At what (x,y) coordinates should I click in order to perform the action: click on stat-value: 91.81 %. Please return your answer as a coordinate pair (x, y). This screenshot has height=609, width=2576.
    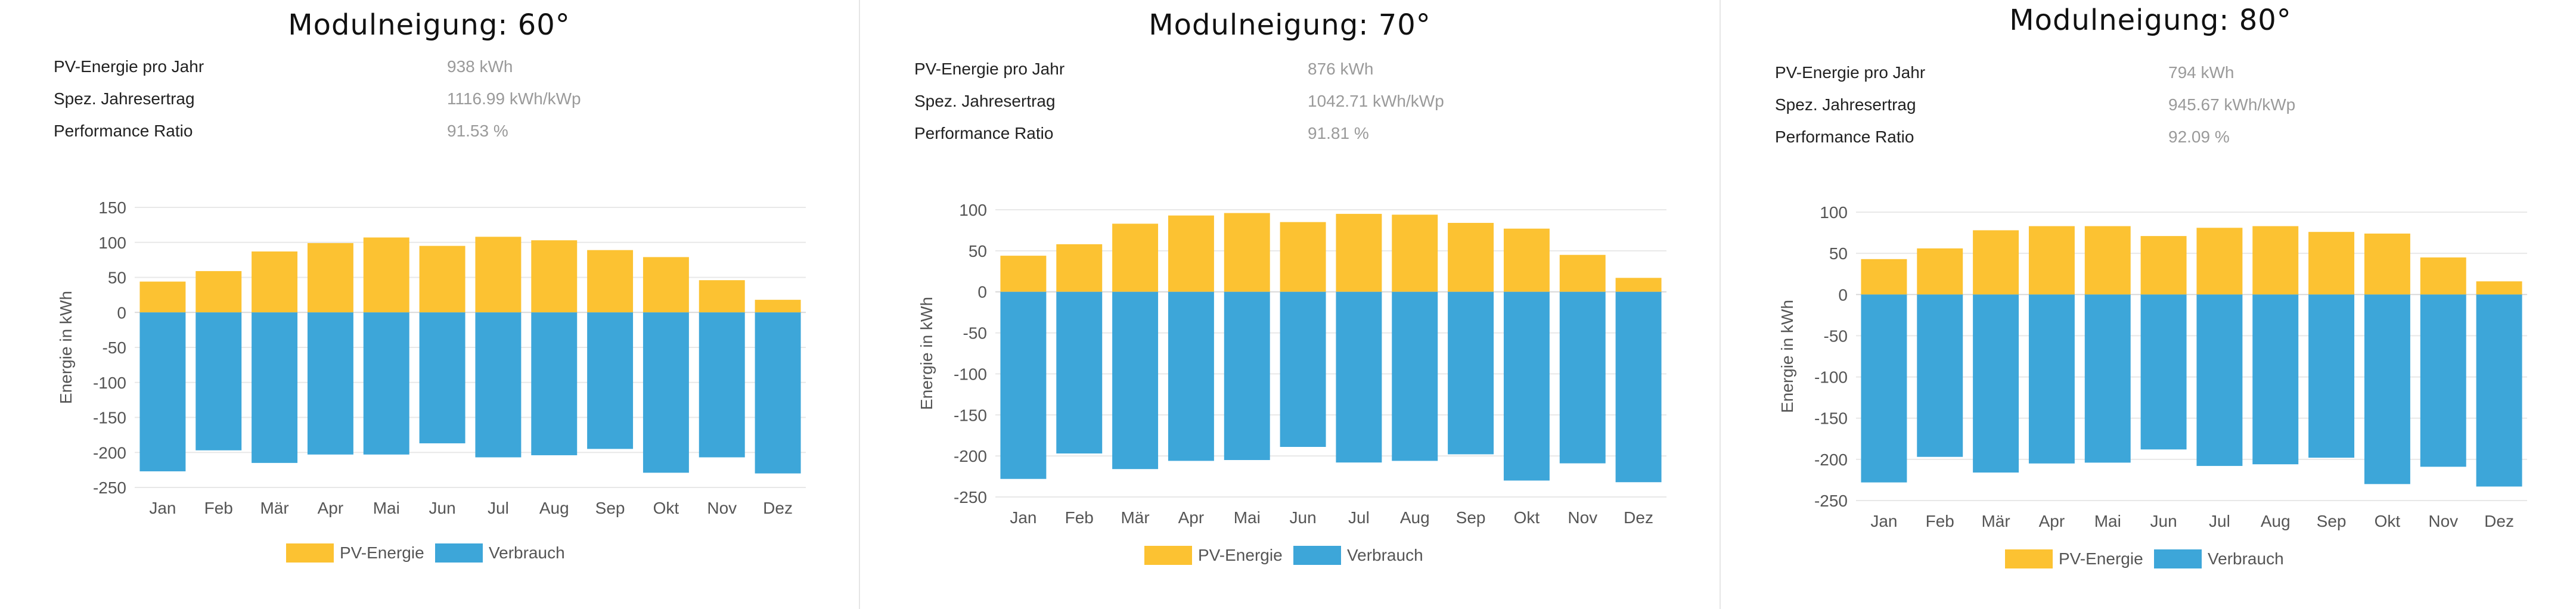
    Looking at the image, I should click on (1339, 133).